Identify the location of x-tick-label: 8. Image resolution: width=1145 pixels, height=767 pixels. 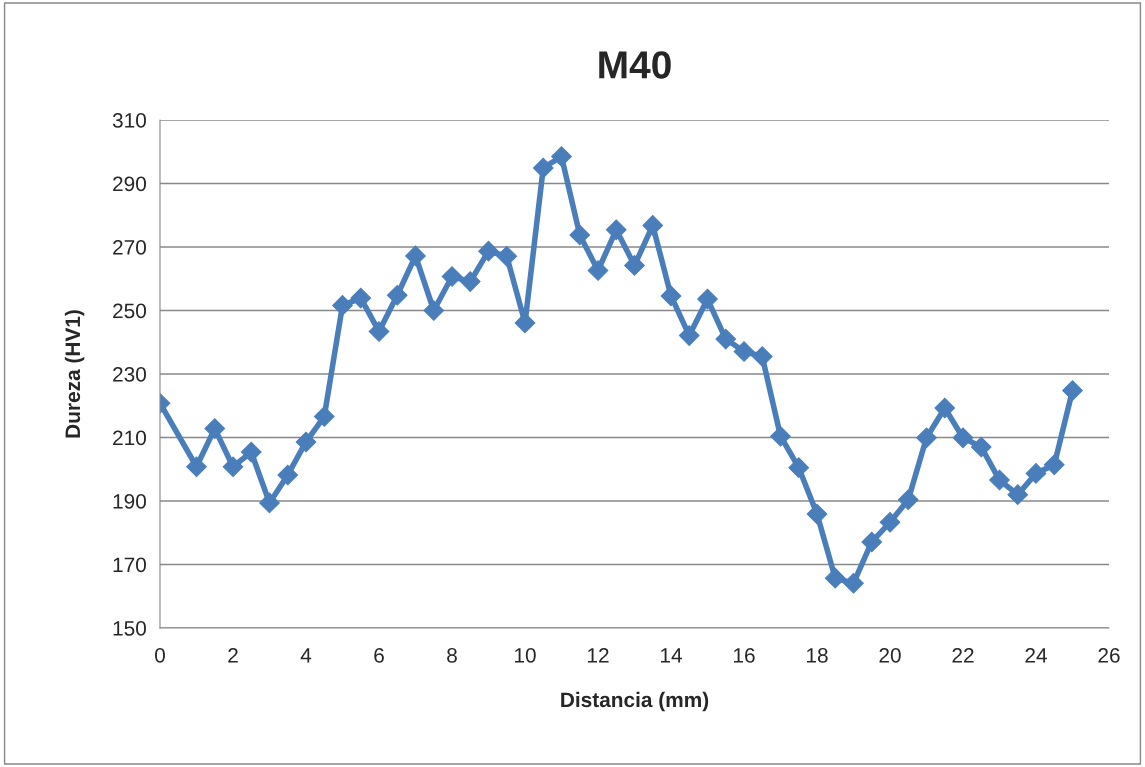
(452, 655).